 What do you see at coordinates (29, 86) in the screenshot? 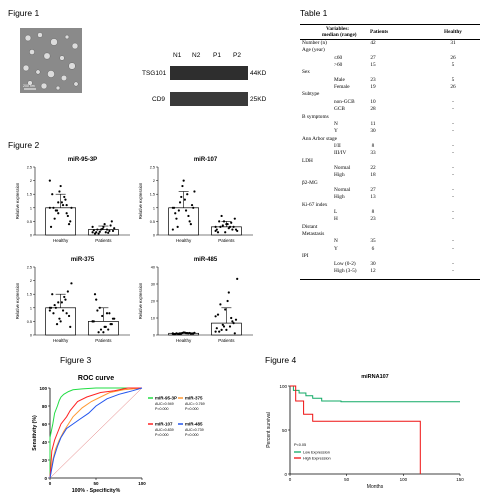
I see `scale-bar-label: 200 nm` at bounding box center [29, 86].